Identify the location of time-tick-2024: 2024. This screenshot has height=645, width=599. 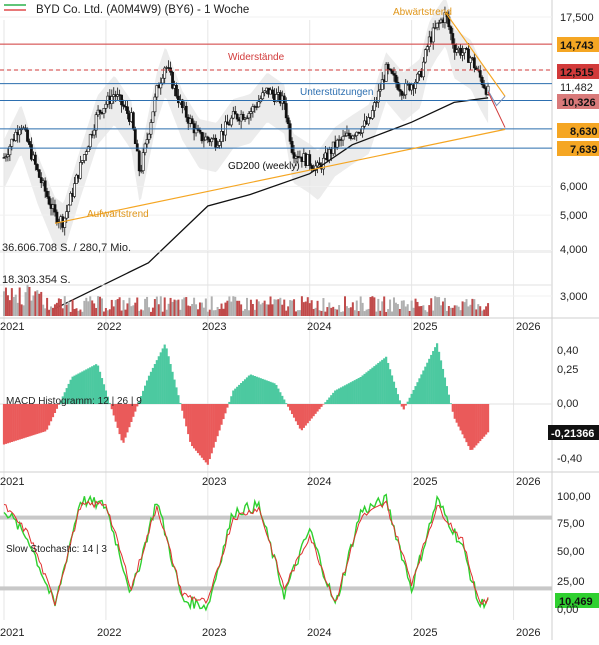
(319, 482).